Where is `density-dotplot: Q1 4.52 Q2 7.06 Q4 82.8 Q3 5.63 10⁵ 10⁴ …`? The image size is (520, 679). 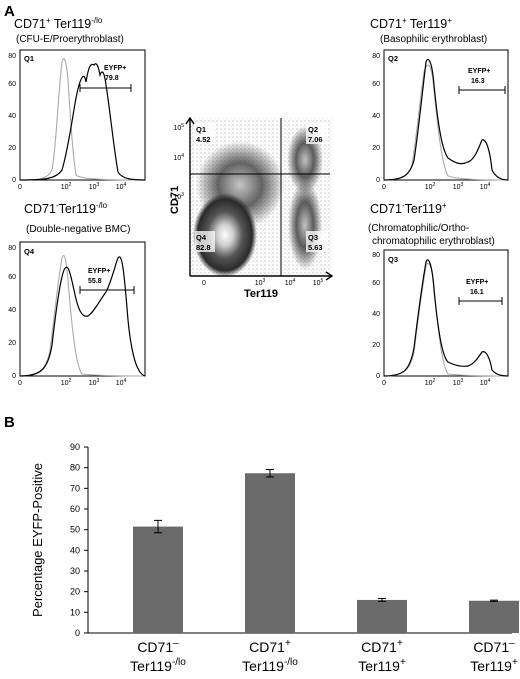
density-dotplot: Q1 4.52 Q2 7.06 Q4 82.8 Q3 5.63 10⁵ 10⁴ … is located at coordinates (251, 208).